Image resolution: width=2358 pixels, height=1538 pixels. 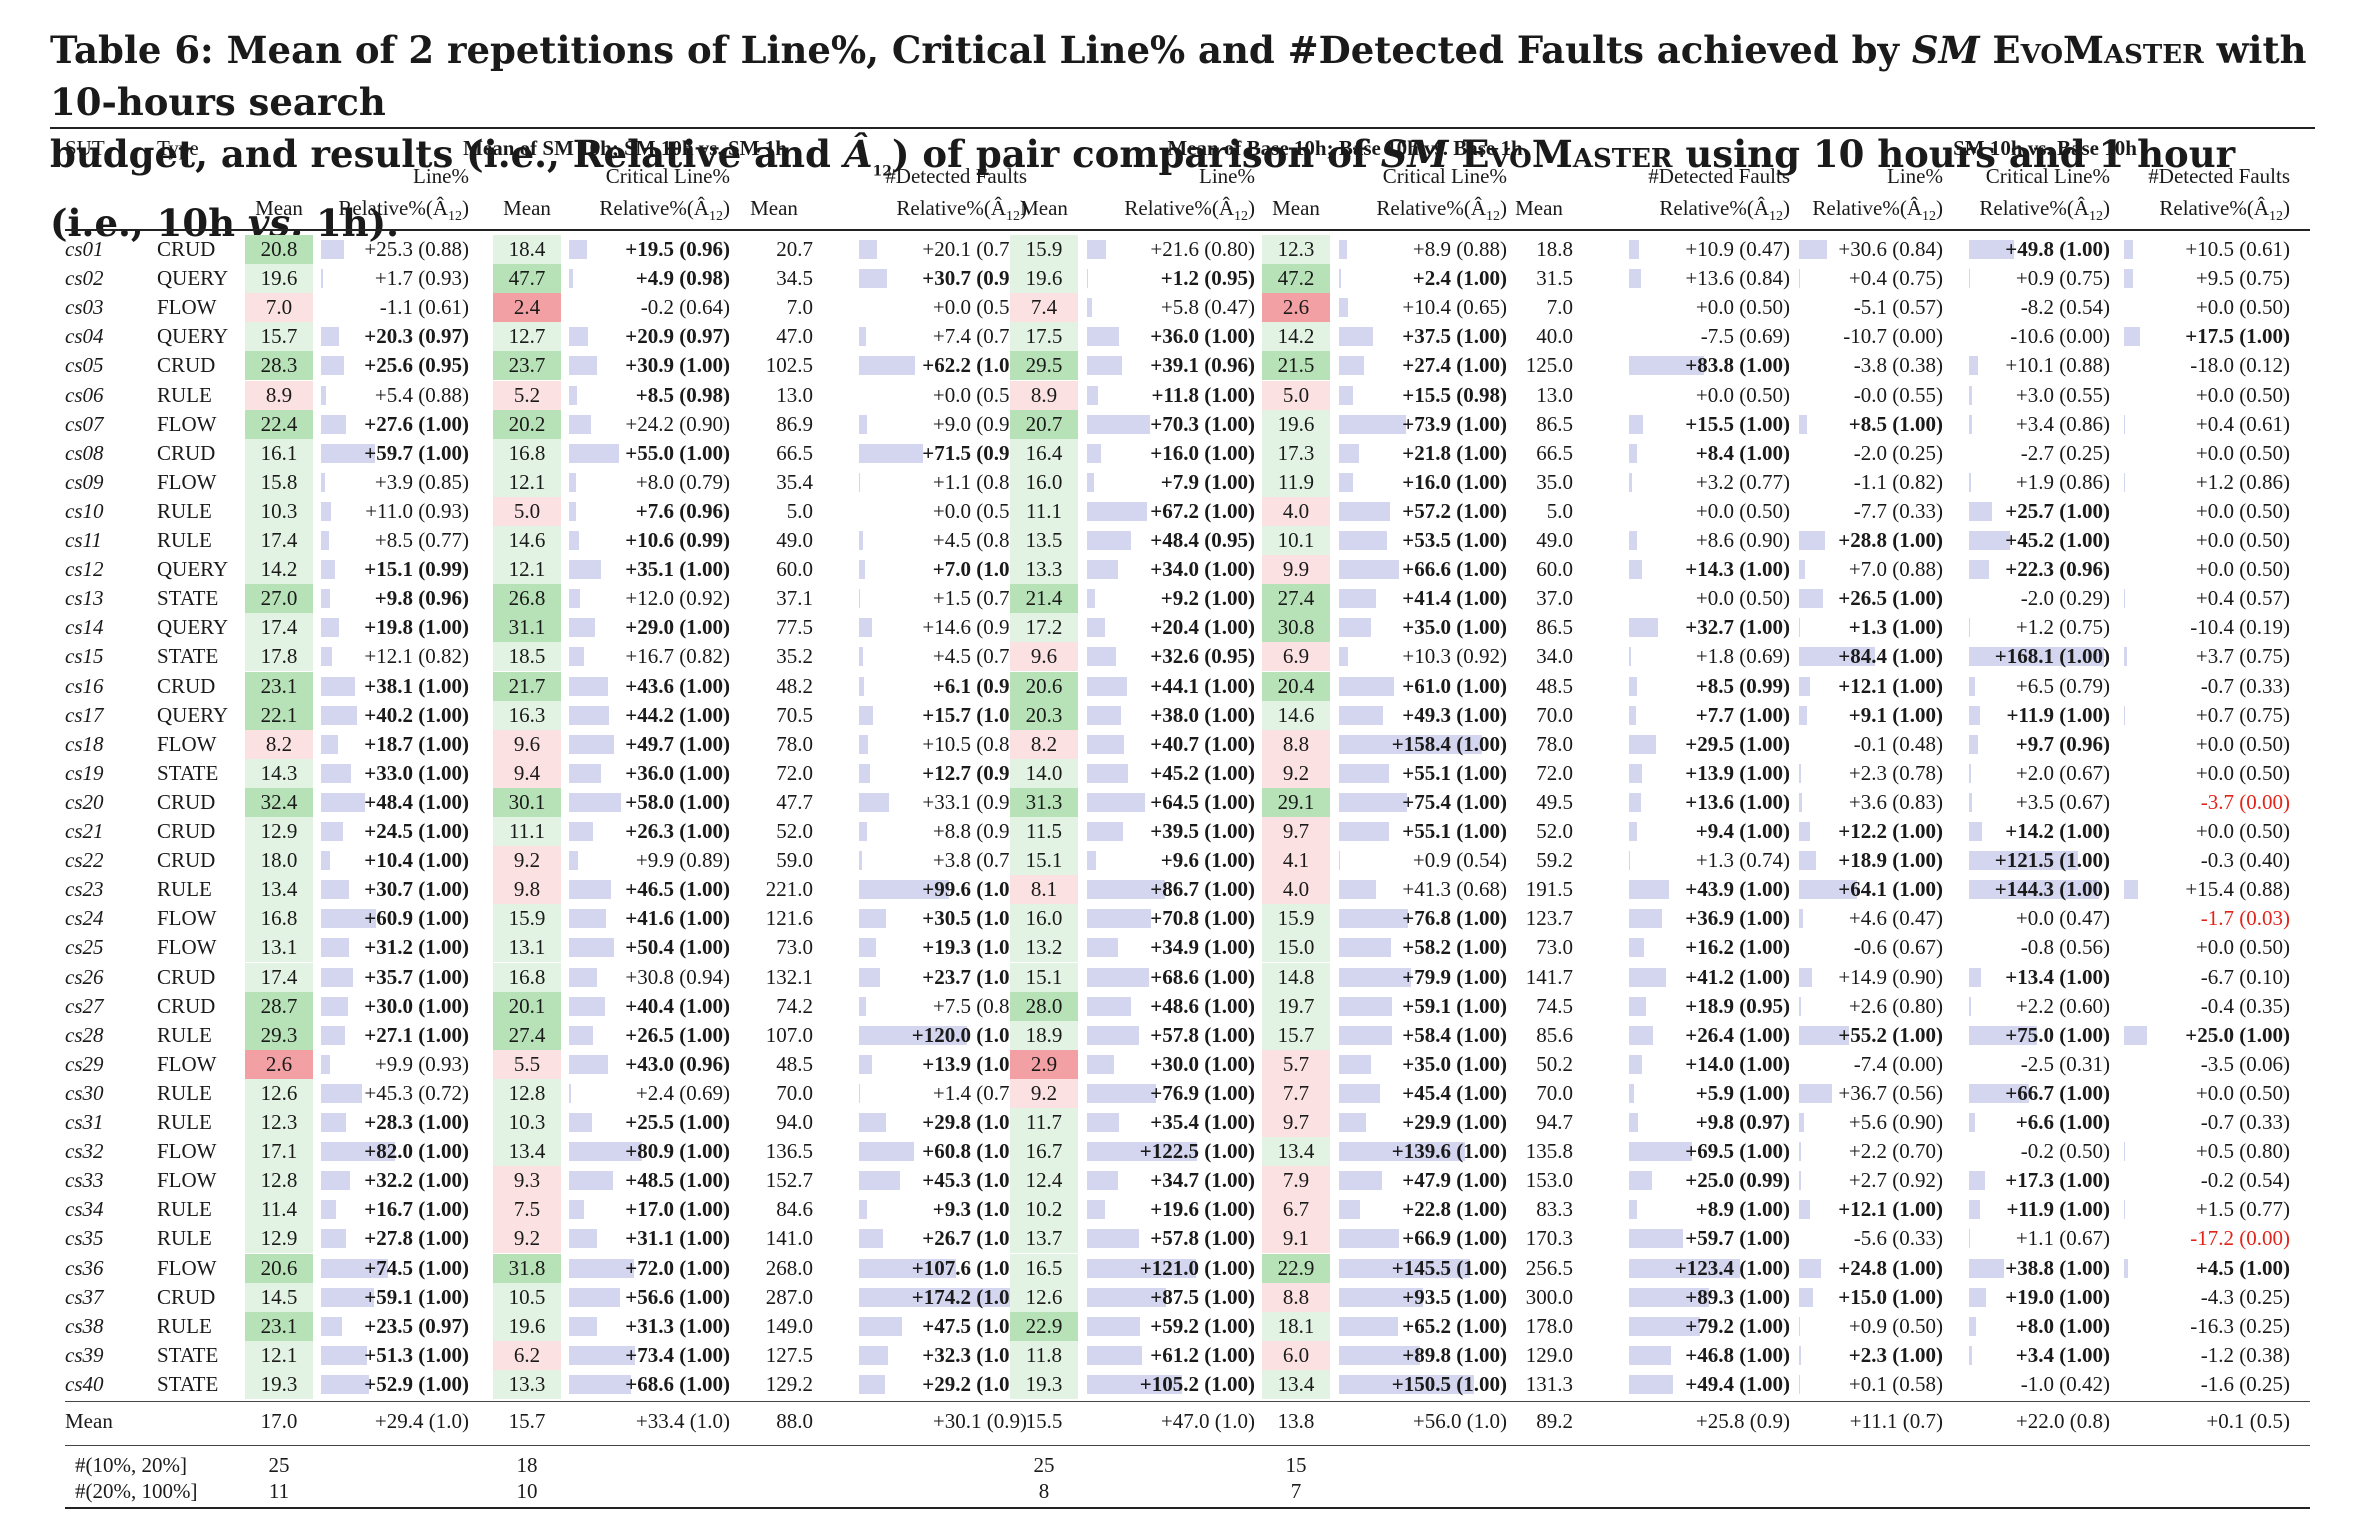 What do you see at coordinates (393, 1297) in the screenshot?
I see `table-cell: +59.1 (1.00)` at bounding box center [393, 1297].